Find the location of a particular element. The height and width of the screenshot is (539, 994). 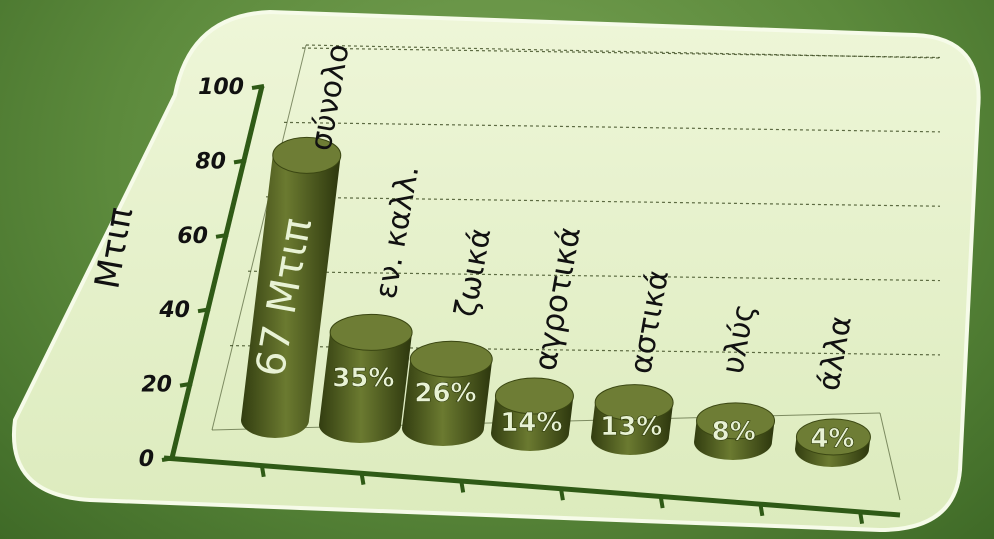

bar-value-label: 35% is located at coordinates (363, 379).